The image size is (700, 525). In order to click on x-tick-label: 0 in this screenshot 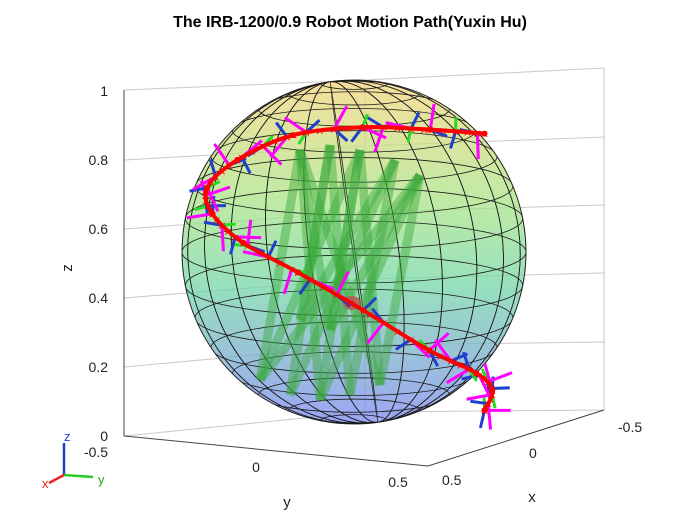, I will do `click(533, 453)`.